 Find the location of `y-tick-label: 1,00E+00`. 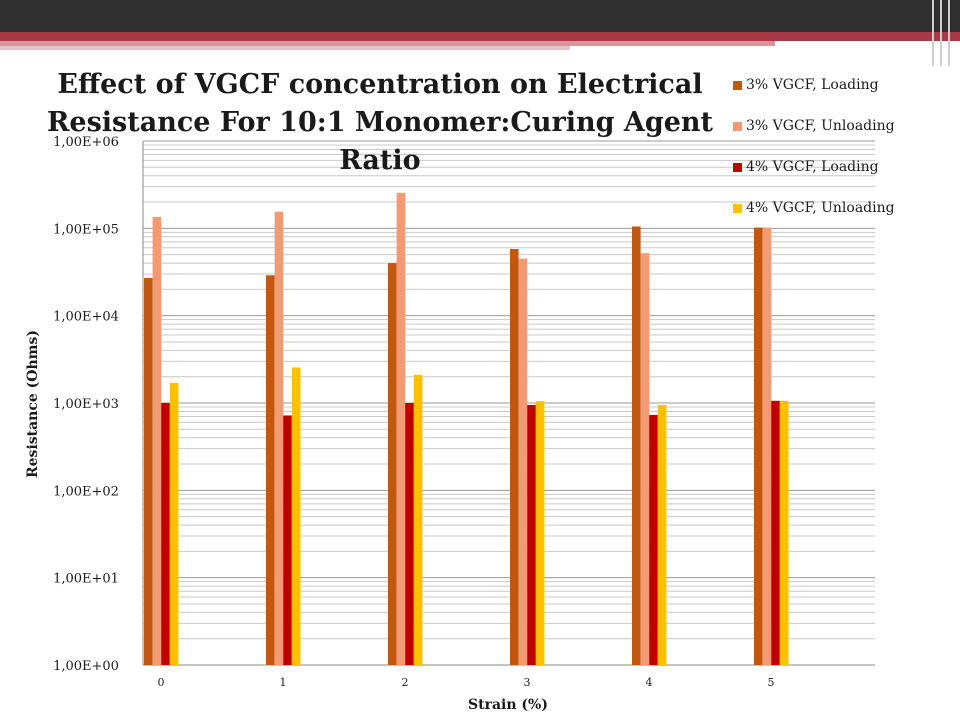

y-tick-label: 1,00E+00 is located at coordinates (86, 666).